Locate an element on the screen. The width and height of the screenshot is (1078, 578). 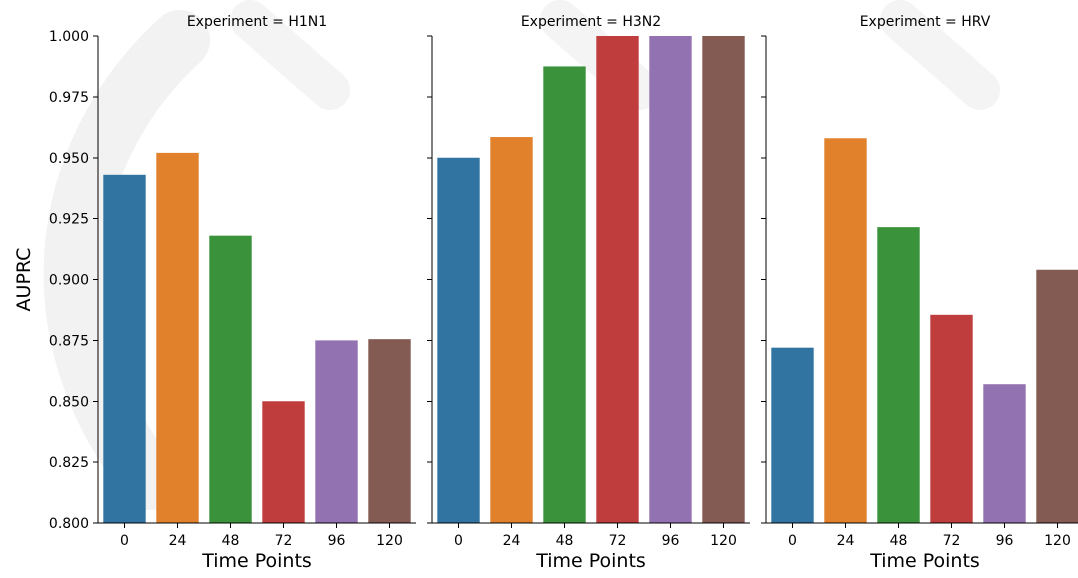
x-tick-label-2-0: 0 is located at coordinates (792, 541).